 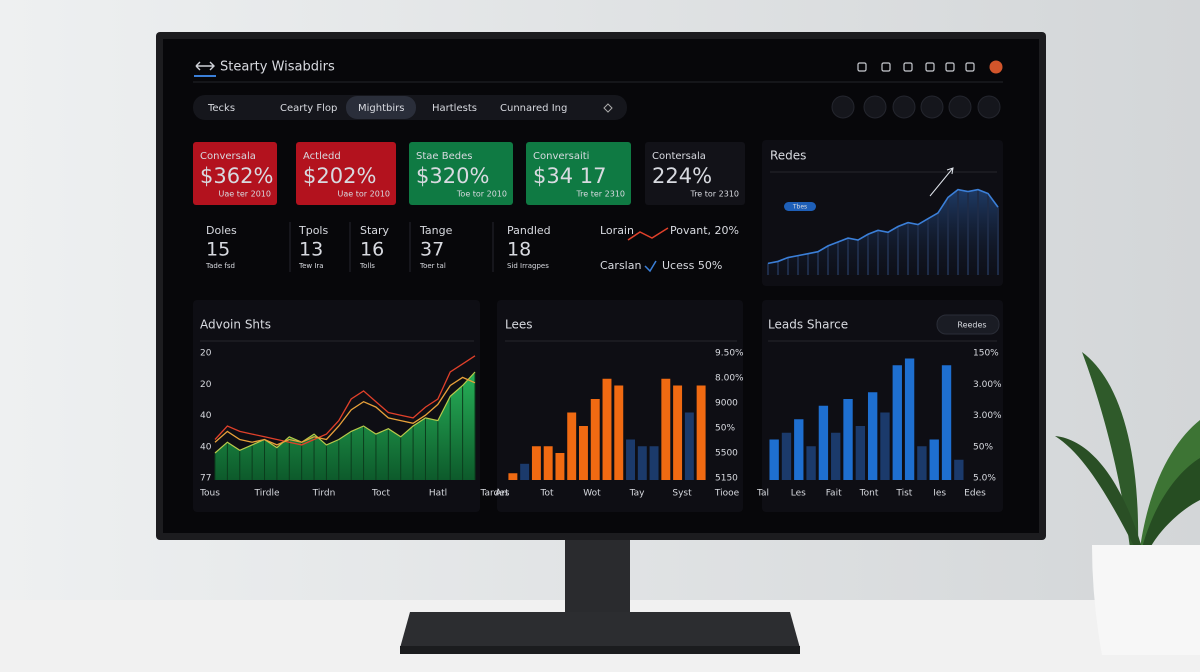 I want to click on selected-tab, so click(x=381, y=107).